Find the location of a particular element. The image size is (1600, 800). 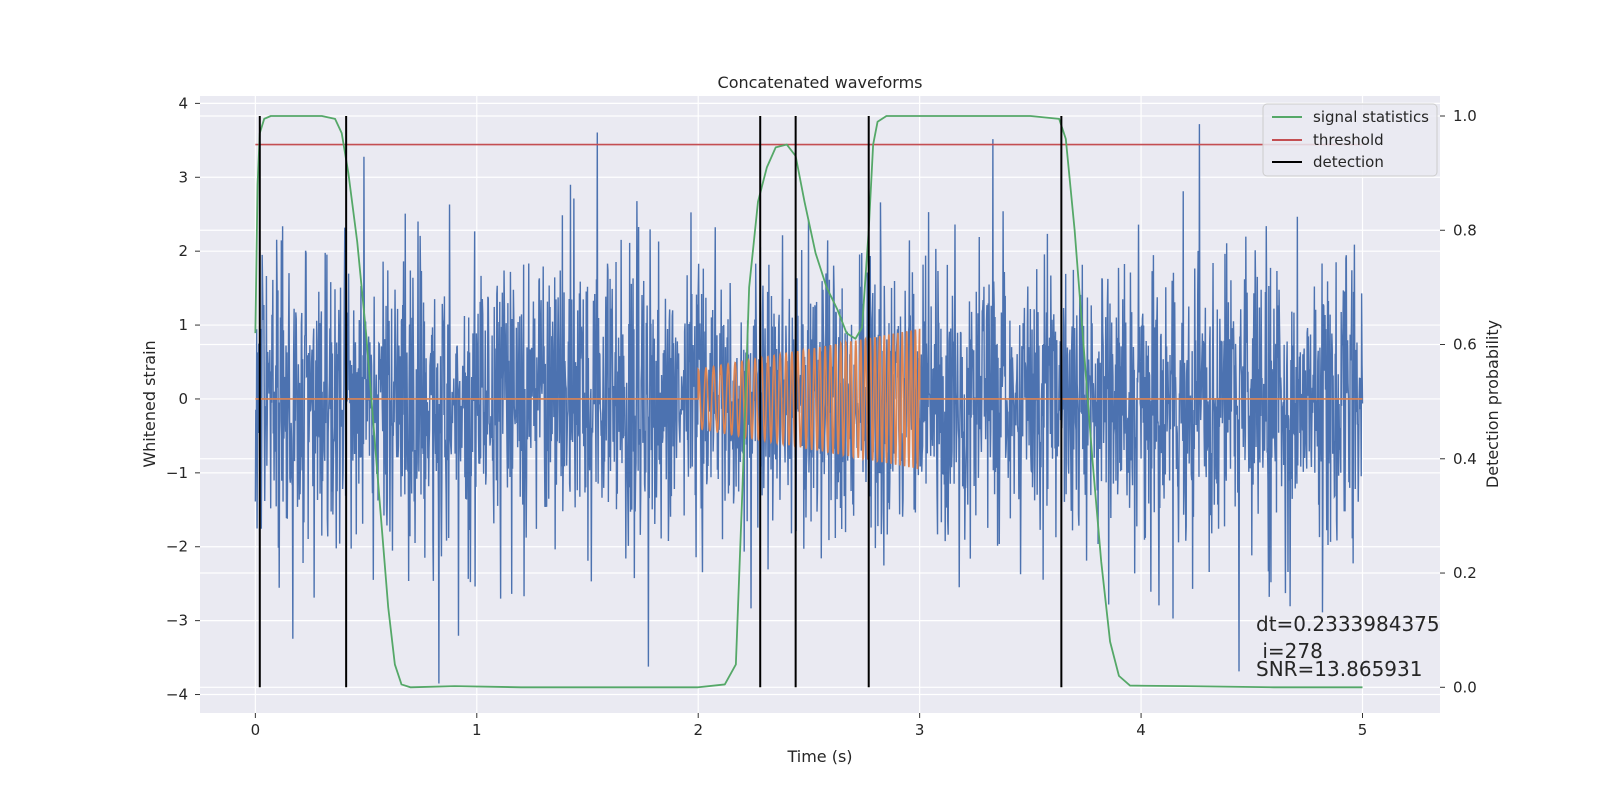

y2-tick-label: 0.6 is located at coordinates (1465, 345).